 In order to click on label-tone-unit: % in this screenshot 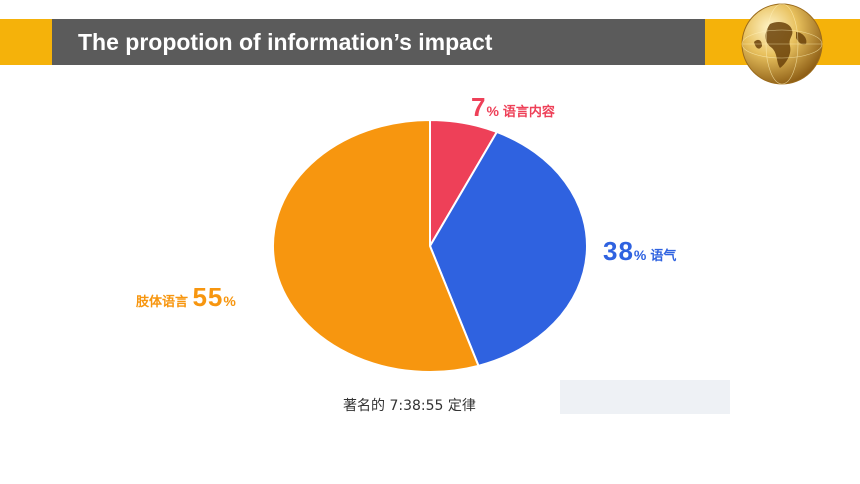, I will do `click(640, 255)`.